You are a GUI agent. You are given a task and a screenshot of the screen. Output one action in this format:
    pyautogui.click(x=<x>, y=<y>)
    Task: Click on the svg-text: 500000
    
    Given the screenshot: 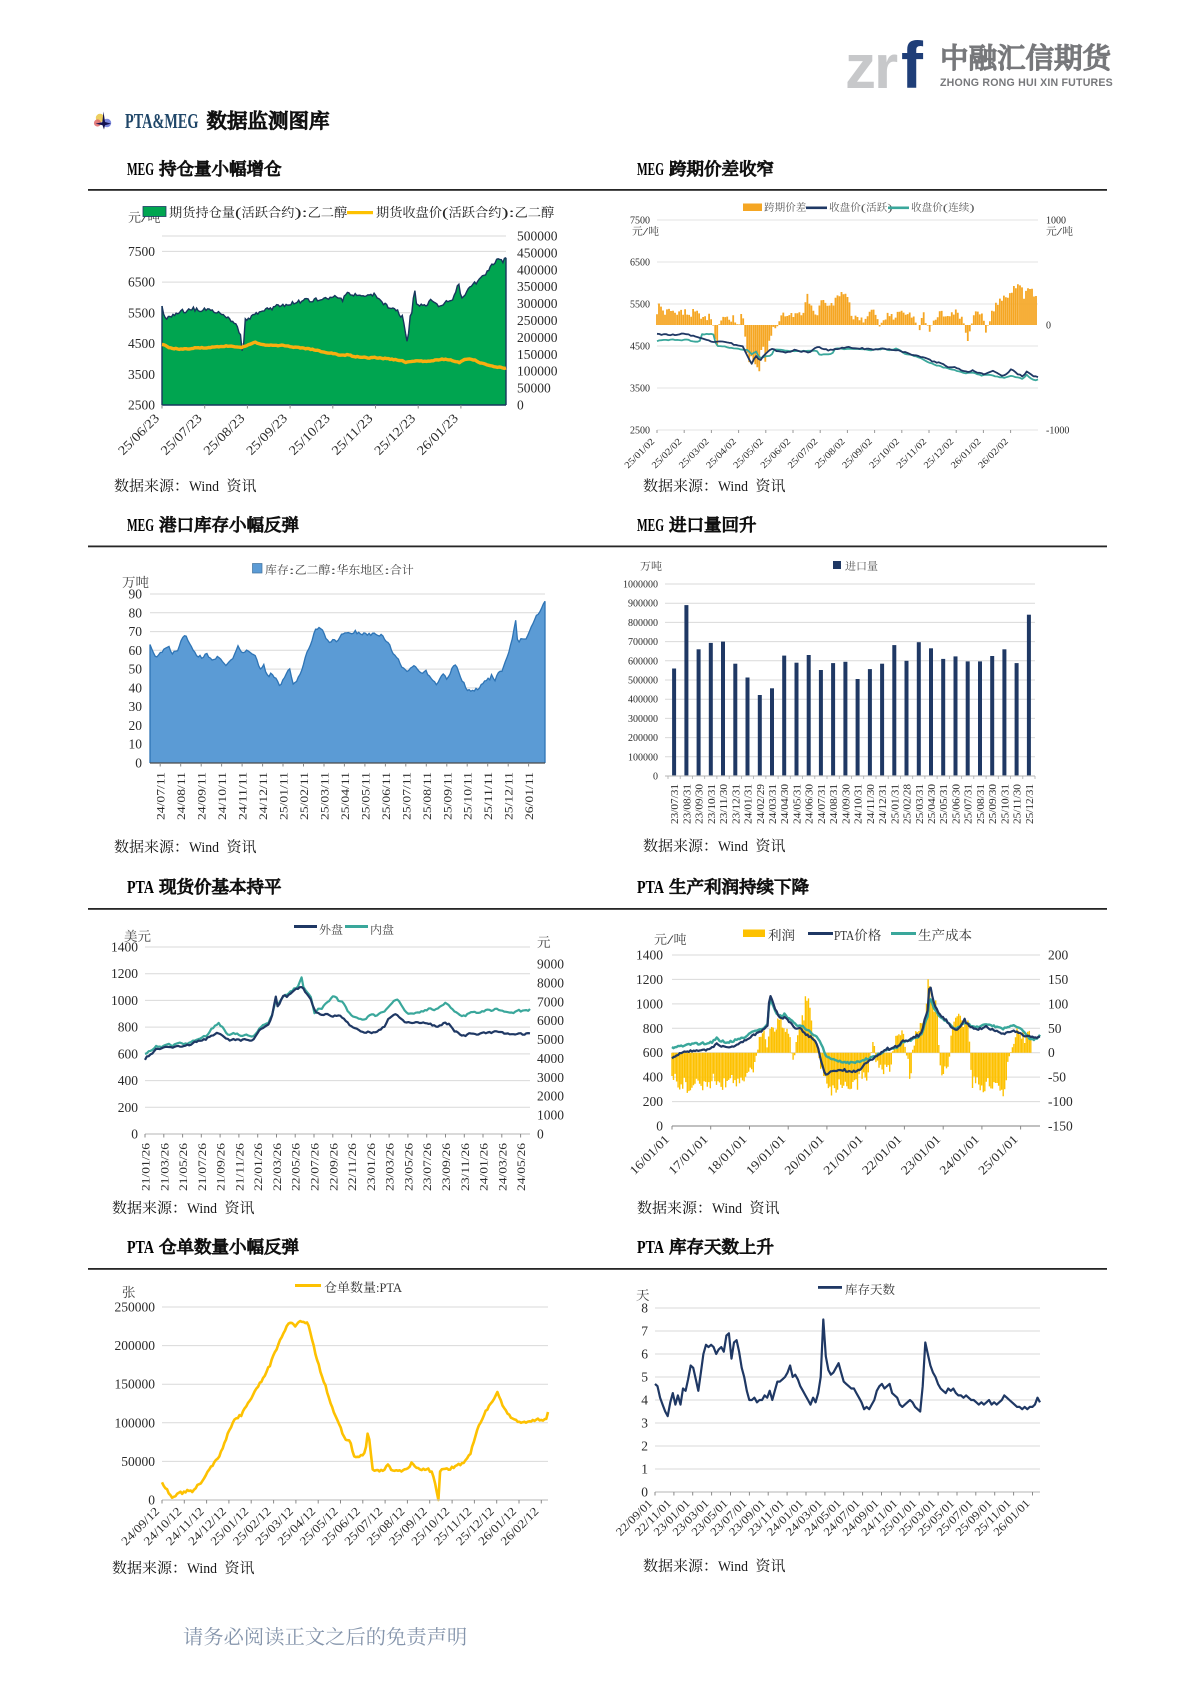 What is the action you would take?
    pyautogui.click(x=537, y=236)
    